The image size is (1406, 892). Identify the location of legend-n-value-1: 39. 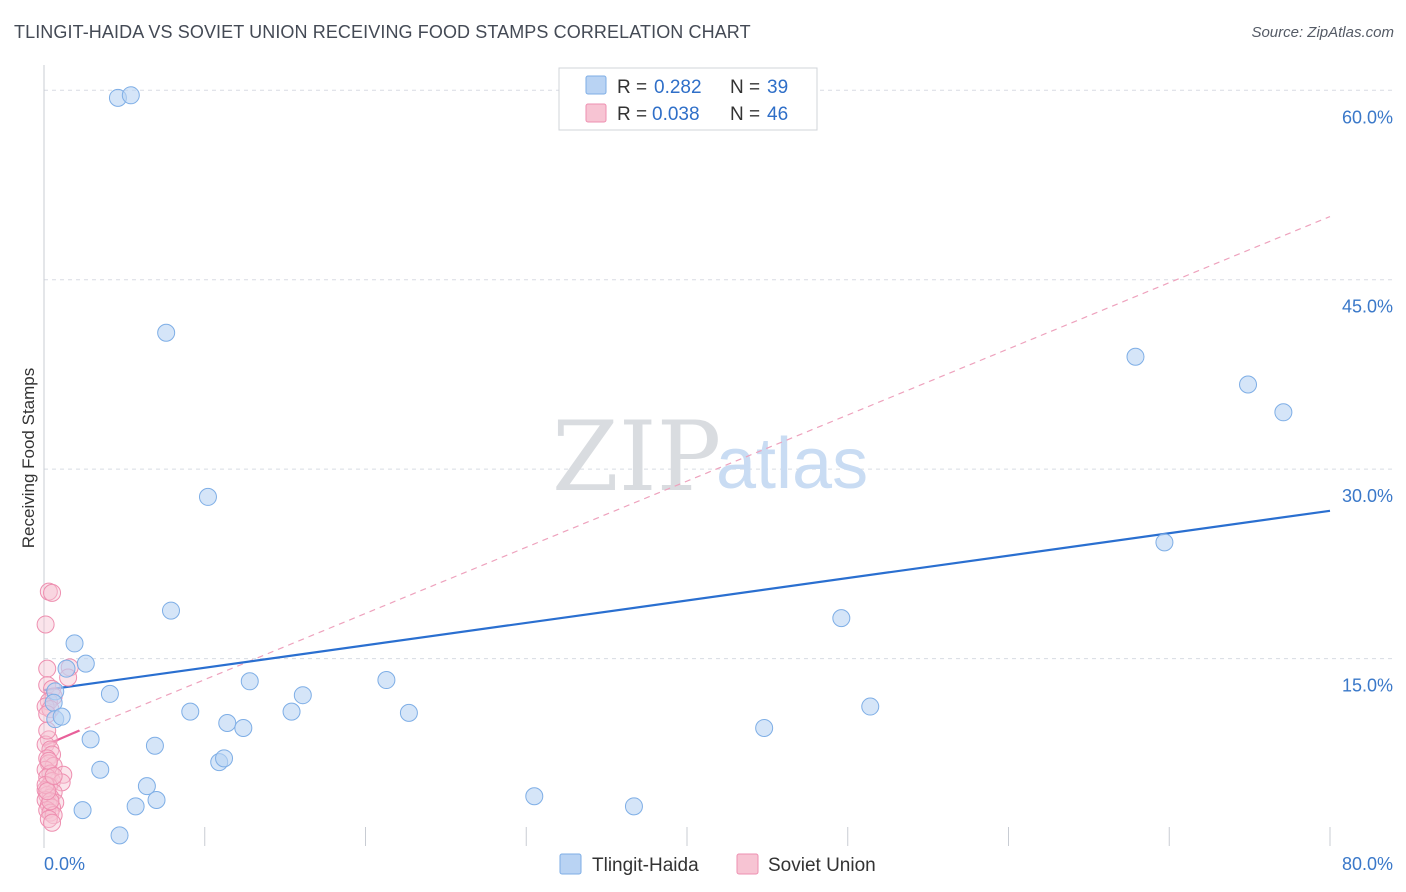
(777, 87).